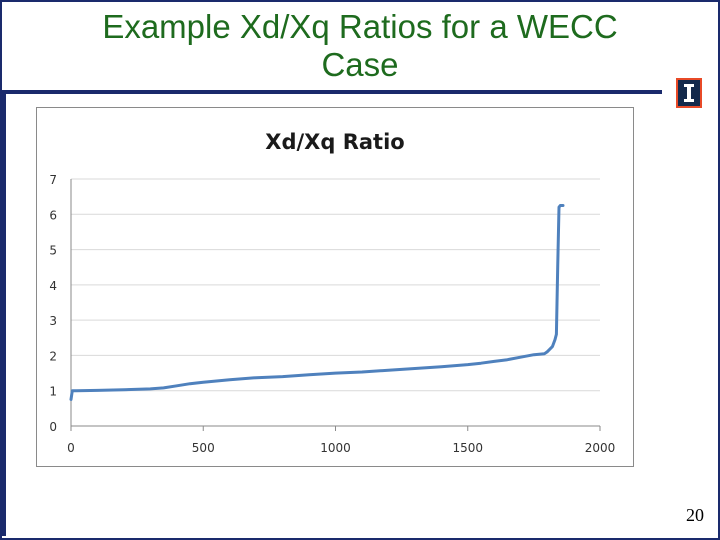 The width and height of the screenshot is (720, 540). What do you see at coordinates (53, 321) in the screenshot?
I see `y-tick-label: 3` at bounding box center [53, 321].